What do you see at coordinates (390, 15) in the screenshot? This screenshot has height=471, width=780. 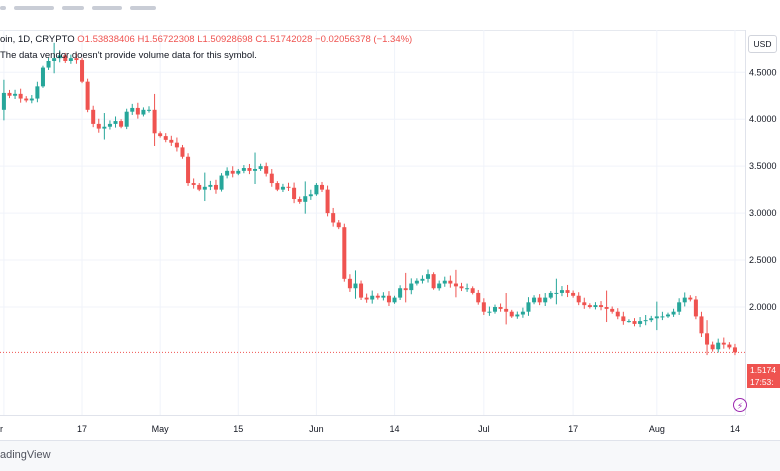 I see `top-toolbar-strip` at bounding box center [390, 15].